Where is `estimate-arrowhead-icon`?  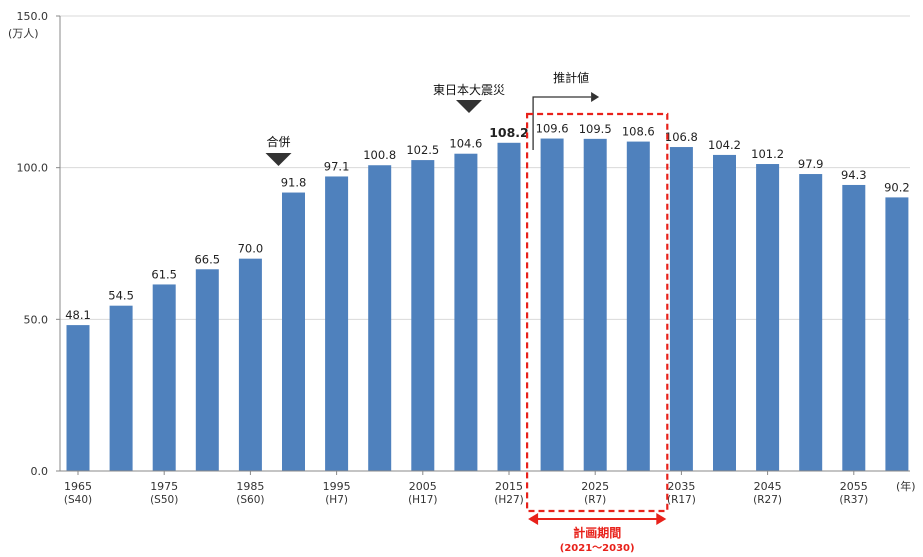 estimate-arrowhead-icon is located at coordinates (595, 97).